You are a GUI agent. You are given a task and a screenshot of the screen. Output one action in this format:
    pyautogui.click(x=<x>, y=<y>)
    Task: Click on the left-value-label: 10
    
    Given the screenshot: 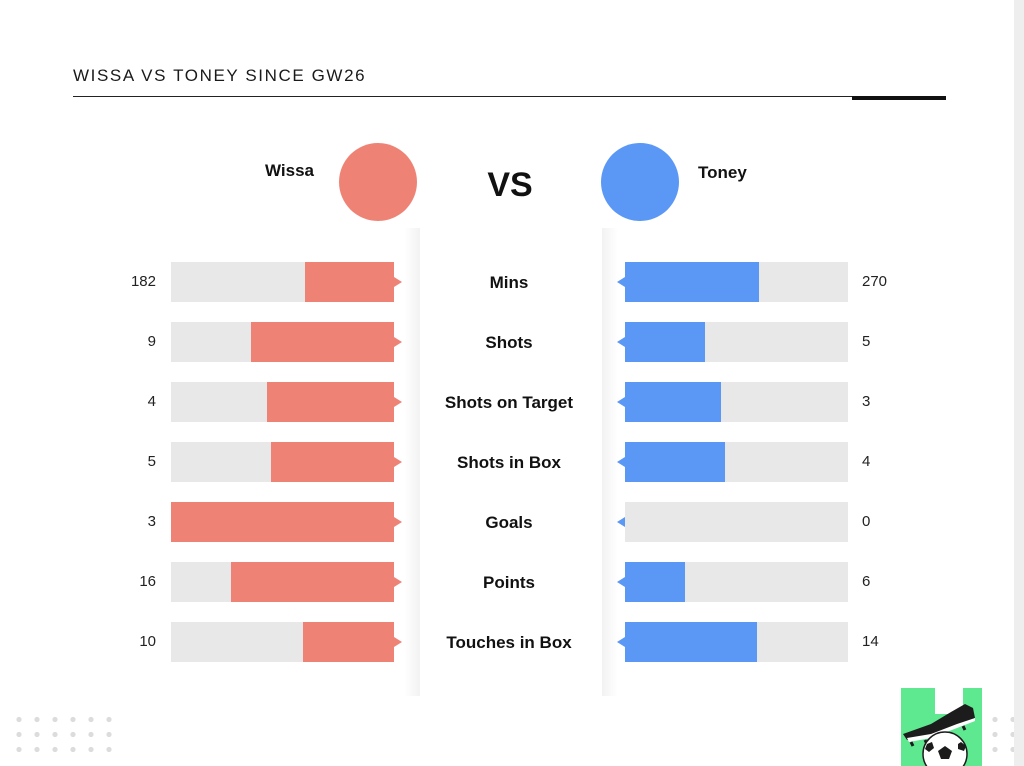 What is the action you would take?
    pyautogui.click(x=147, y=641)
    